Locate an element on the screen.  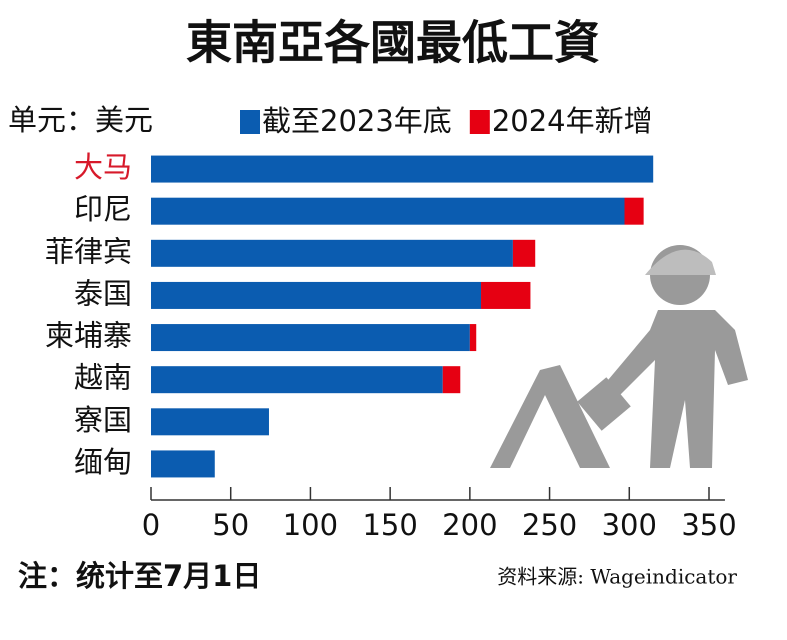
y-tick-label: 菲律宾 is located at coordinates (88, 251).